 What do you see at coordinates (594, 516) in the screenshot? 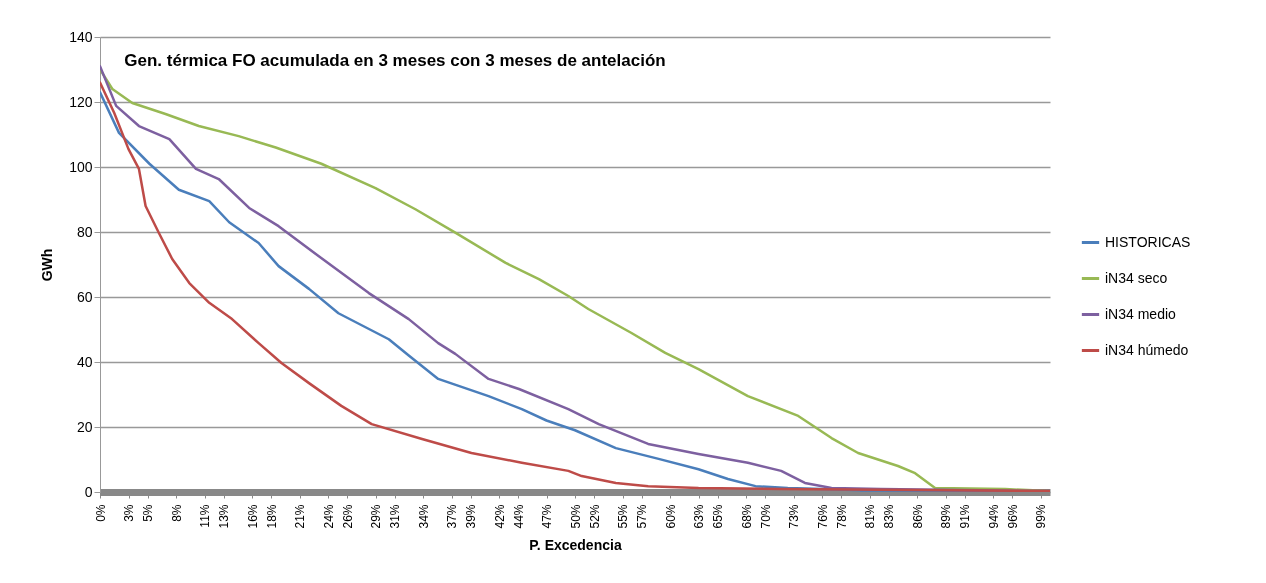
I see `x-tick-label: 52%` at bounding box center [594, 516].